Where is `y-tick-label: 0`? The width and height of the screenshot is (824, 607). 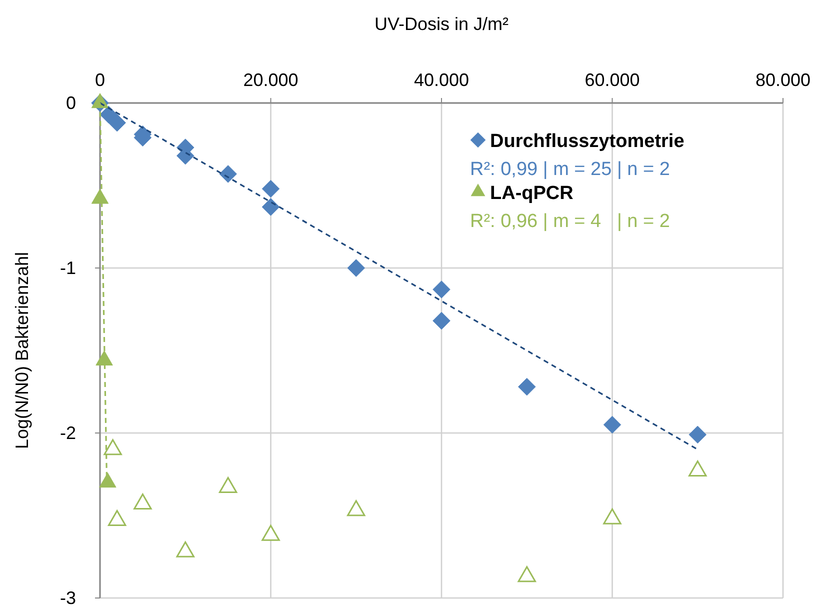
y-tick-label: 0 is located at coordinates (71, 103).